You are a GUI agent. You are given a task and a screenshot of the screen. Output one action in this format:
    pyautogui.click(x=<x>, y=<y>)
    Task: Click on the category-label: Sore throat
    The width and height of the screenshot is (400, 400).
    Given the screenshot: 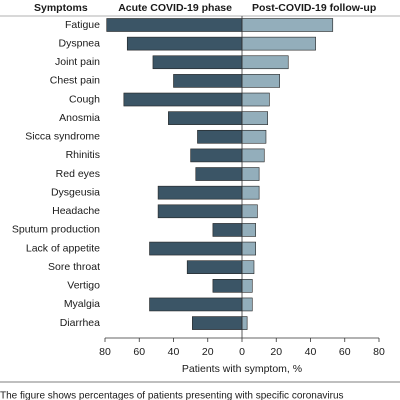 What is the action you would take?
    pyautogui.click(x=74, y=267)
    